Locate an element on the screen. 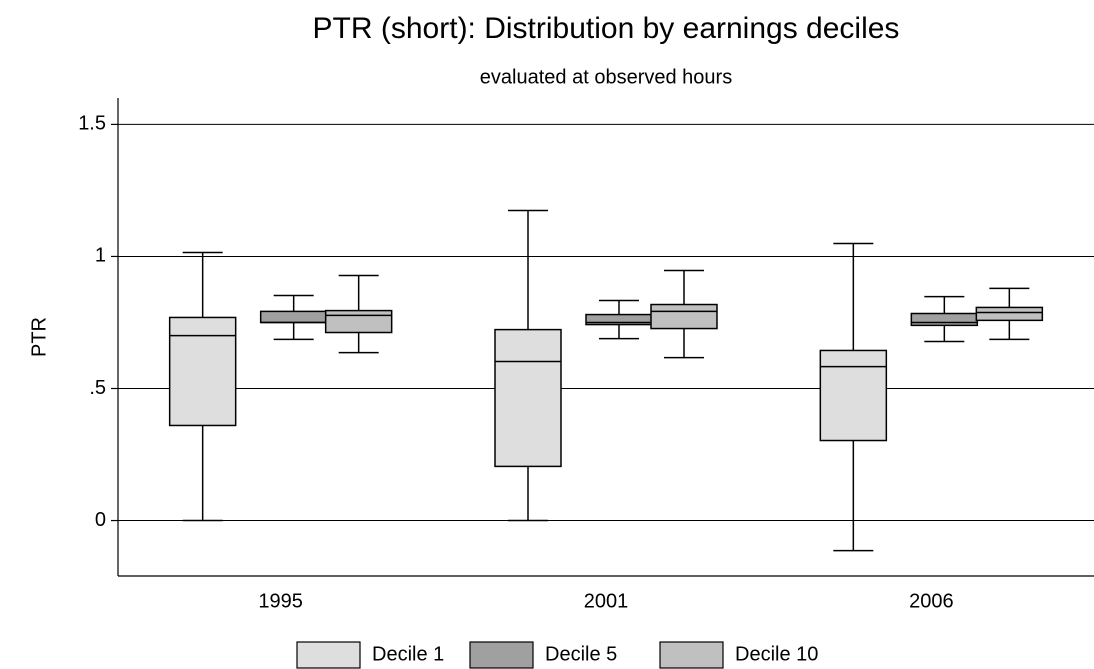  y-tick-label: 0 is located at coordinates (100, 520).